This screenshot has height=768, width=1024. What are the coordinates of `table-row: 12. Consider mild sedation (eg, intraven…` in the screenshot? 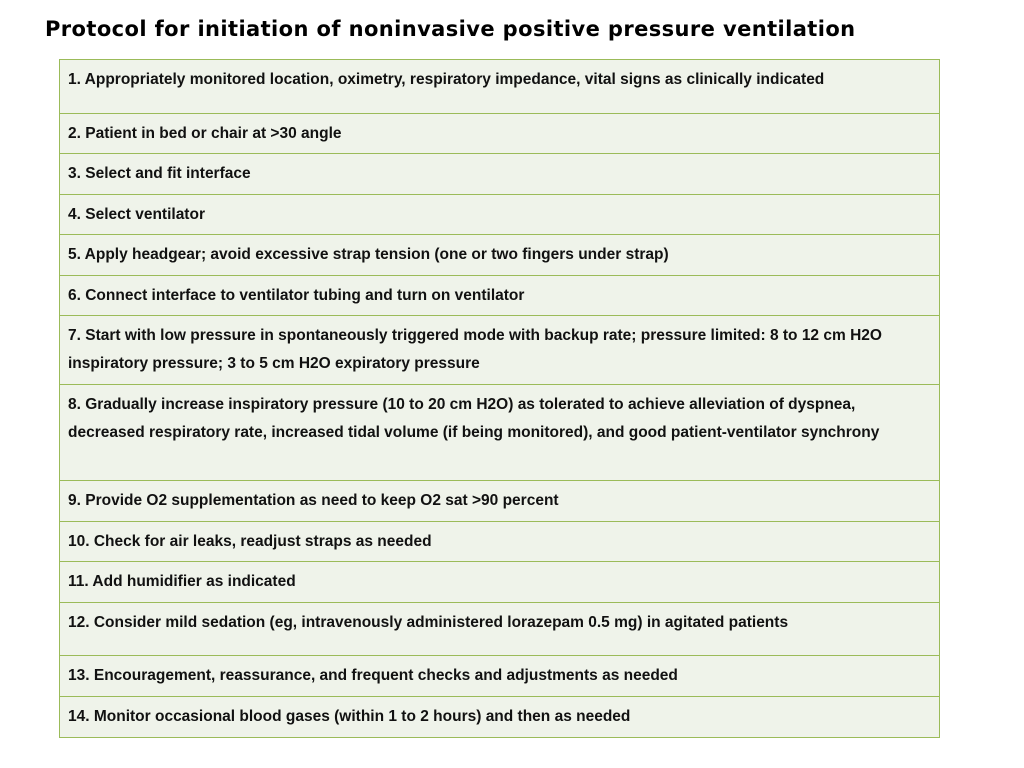 It's located at (499, 629).